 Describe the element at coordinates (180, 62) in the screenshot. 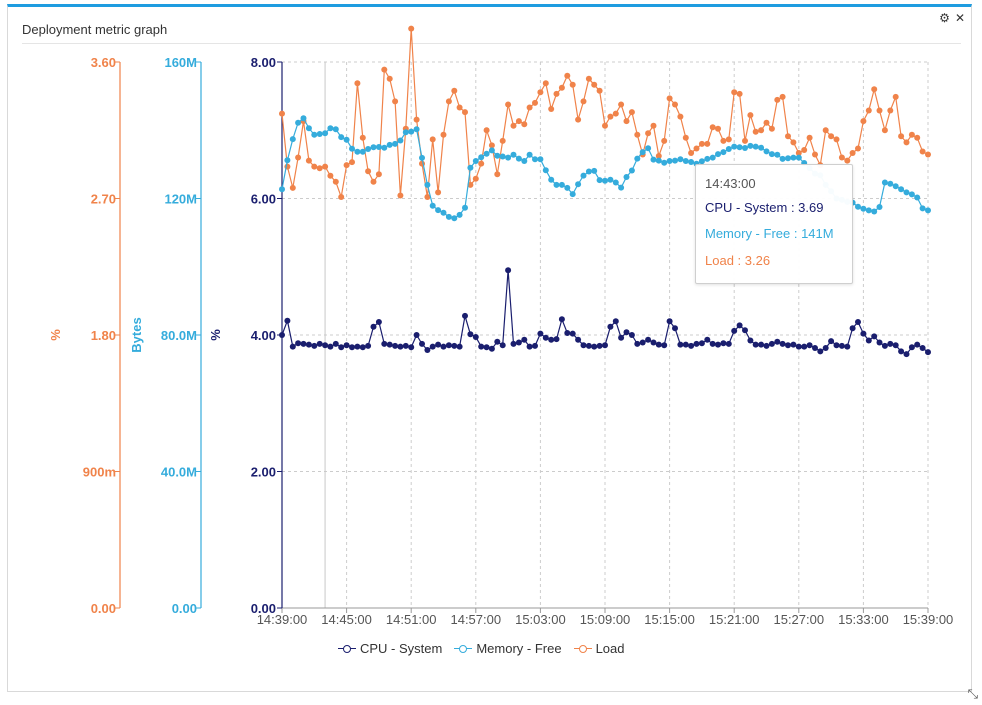

I see `y-tick-label: 160M` at that location.